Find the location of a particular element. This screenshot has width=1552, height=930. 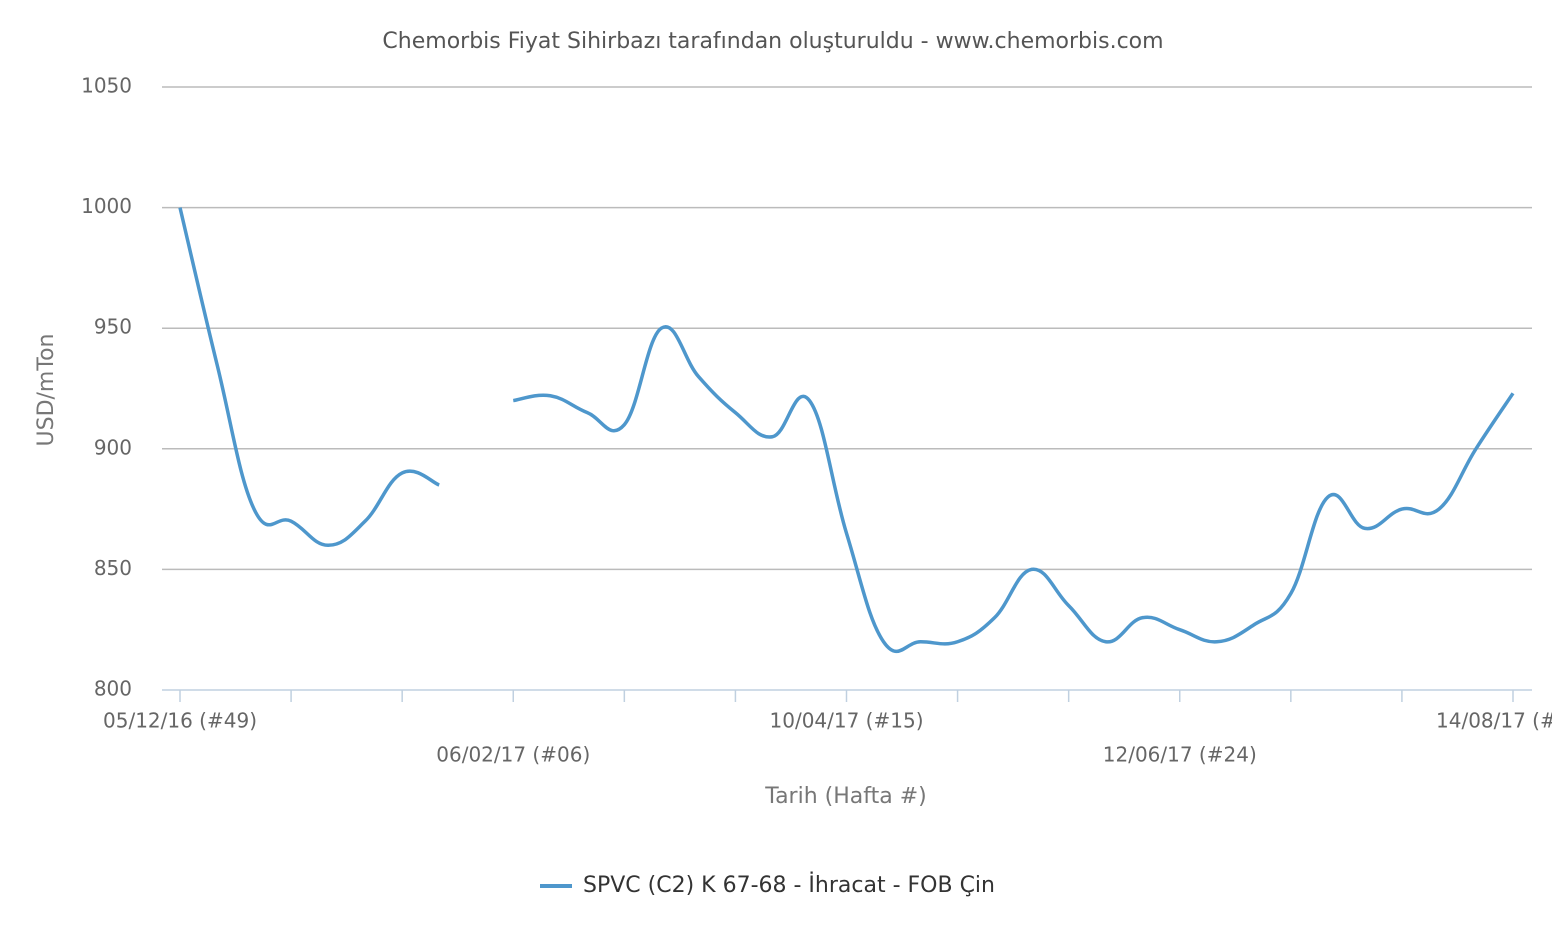

y-tick-label: 1000 is located at coordinates (106, 206).